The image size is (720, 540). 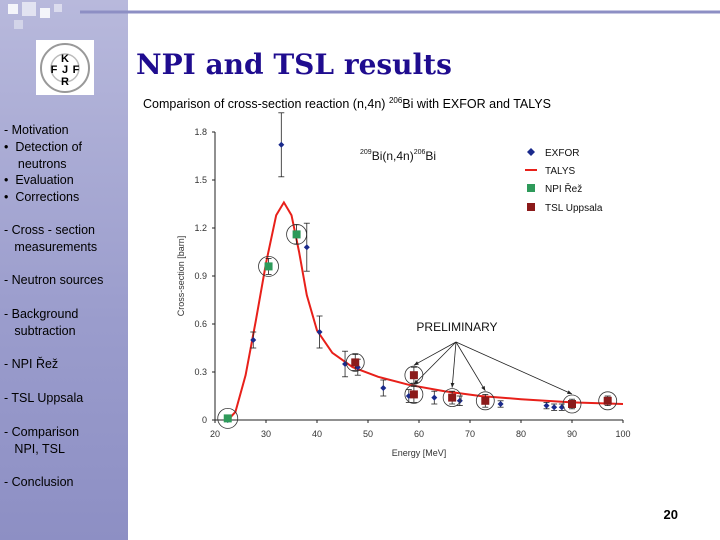 What do you see at coordinates (294, 64) in the screenshot?
I see `slide-title: NPI and TSL results` at bounding box center [294, 64].